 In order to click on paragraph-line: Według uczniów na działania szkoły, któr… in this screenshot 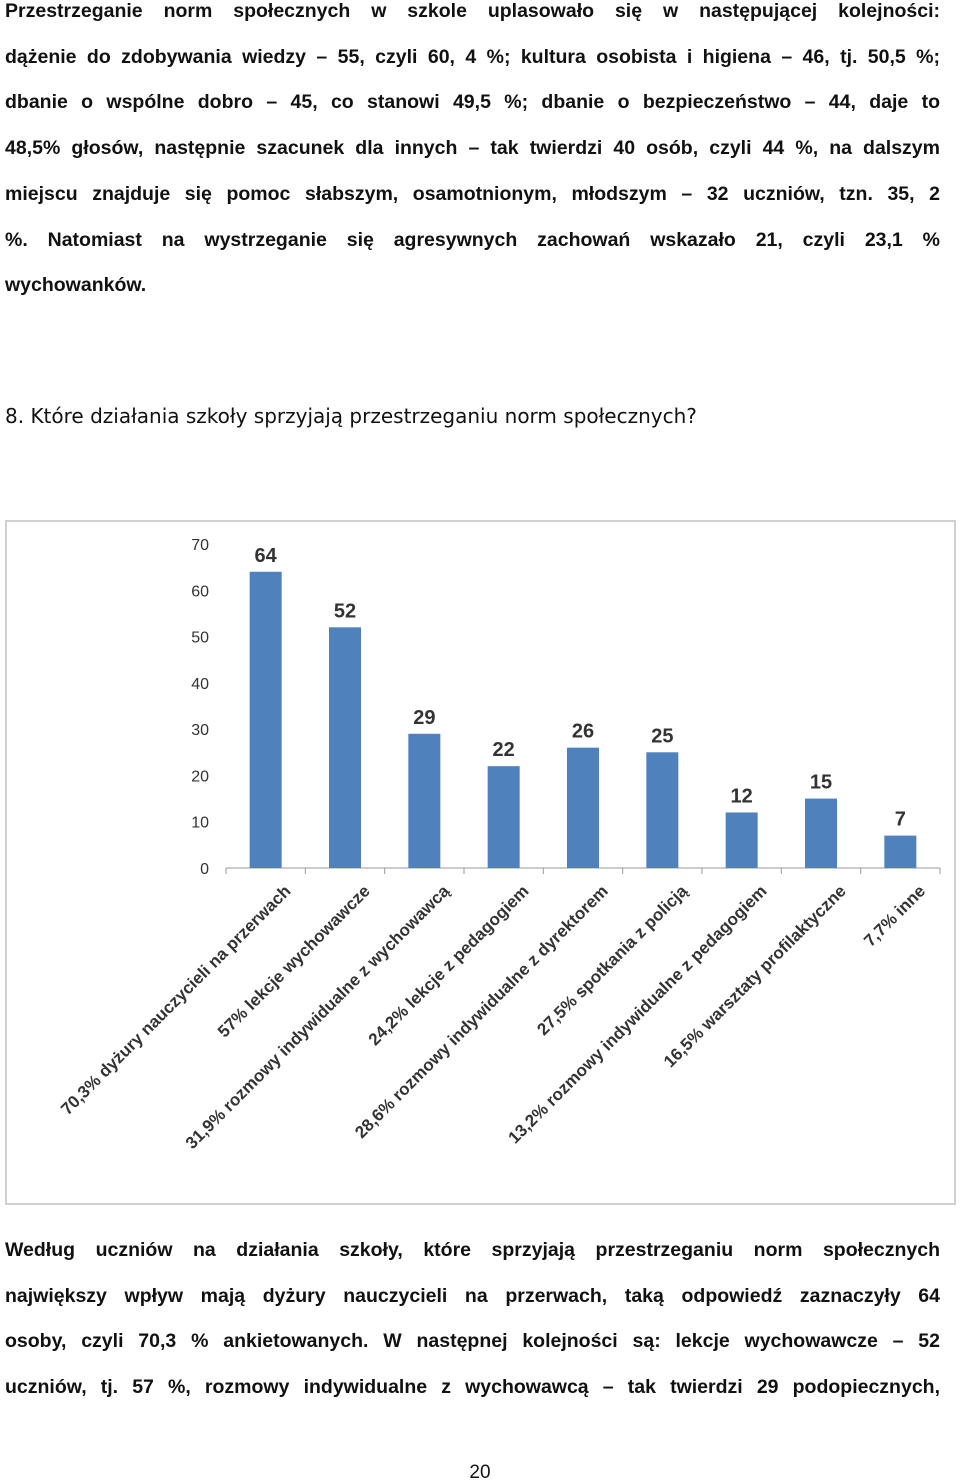, I will do `click(472, 1250)`.